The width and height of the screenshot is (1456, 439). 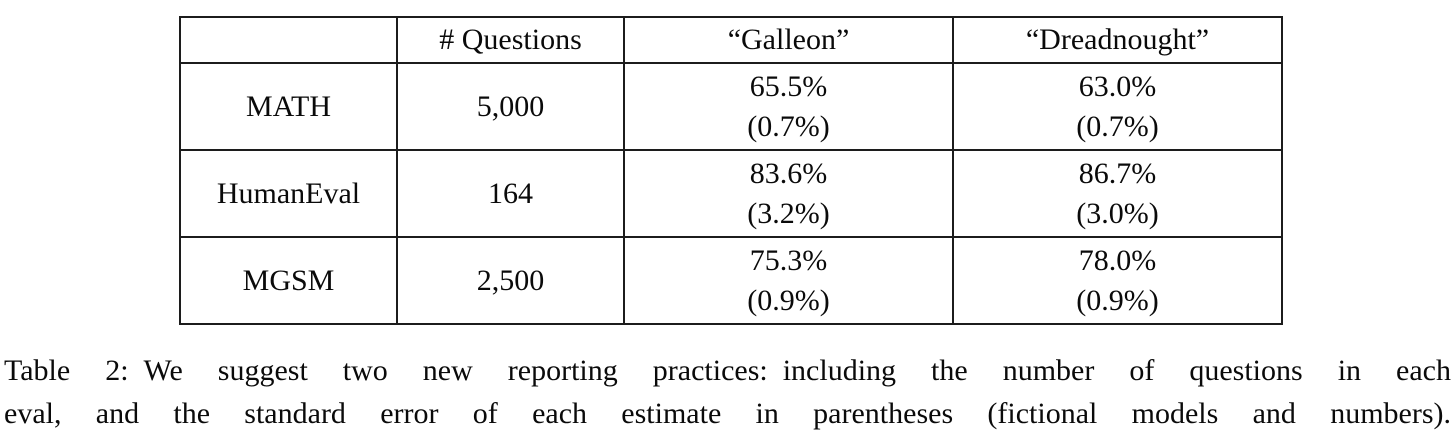 What do you see at coordinates (1117, 173) in the screenshot?
I see `score-value: 86.7%` at bounding box center [1117, 173].